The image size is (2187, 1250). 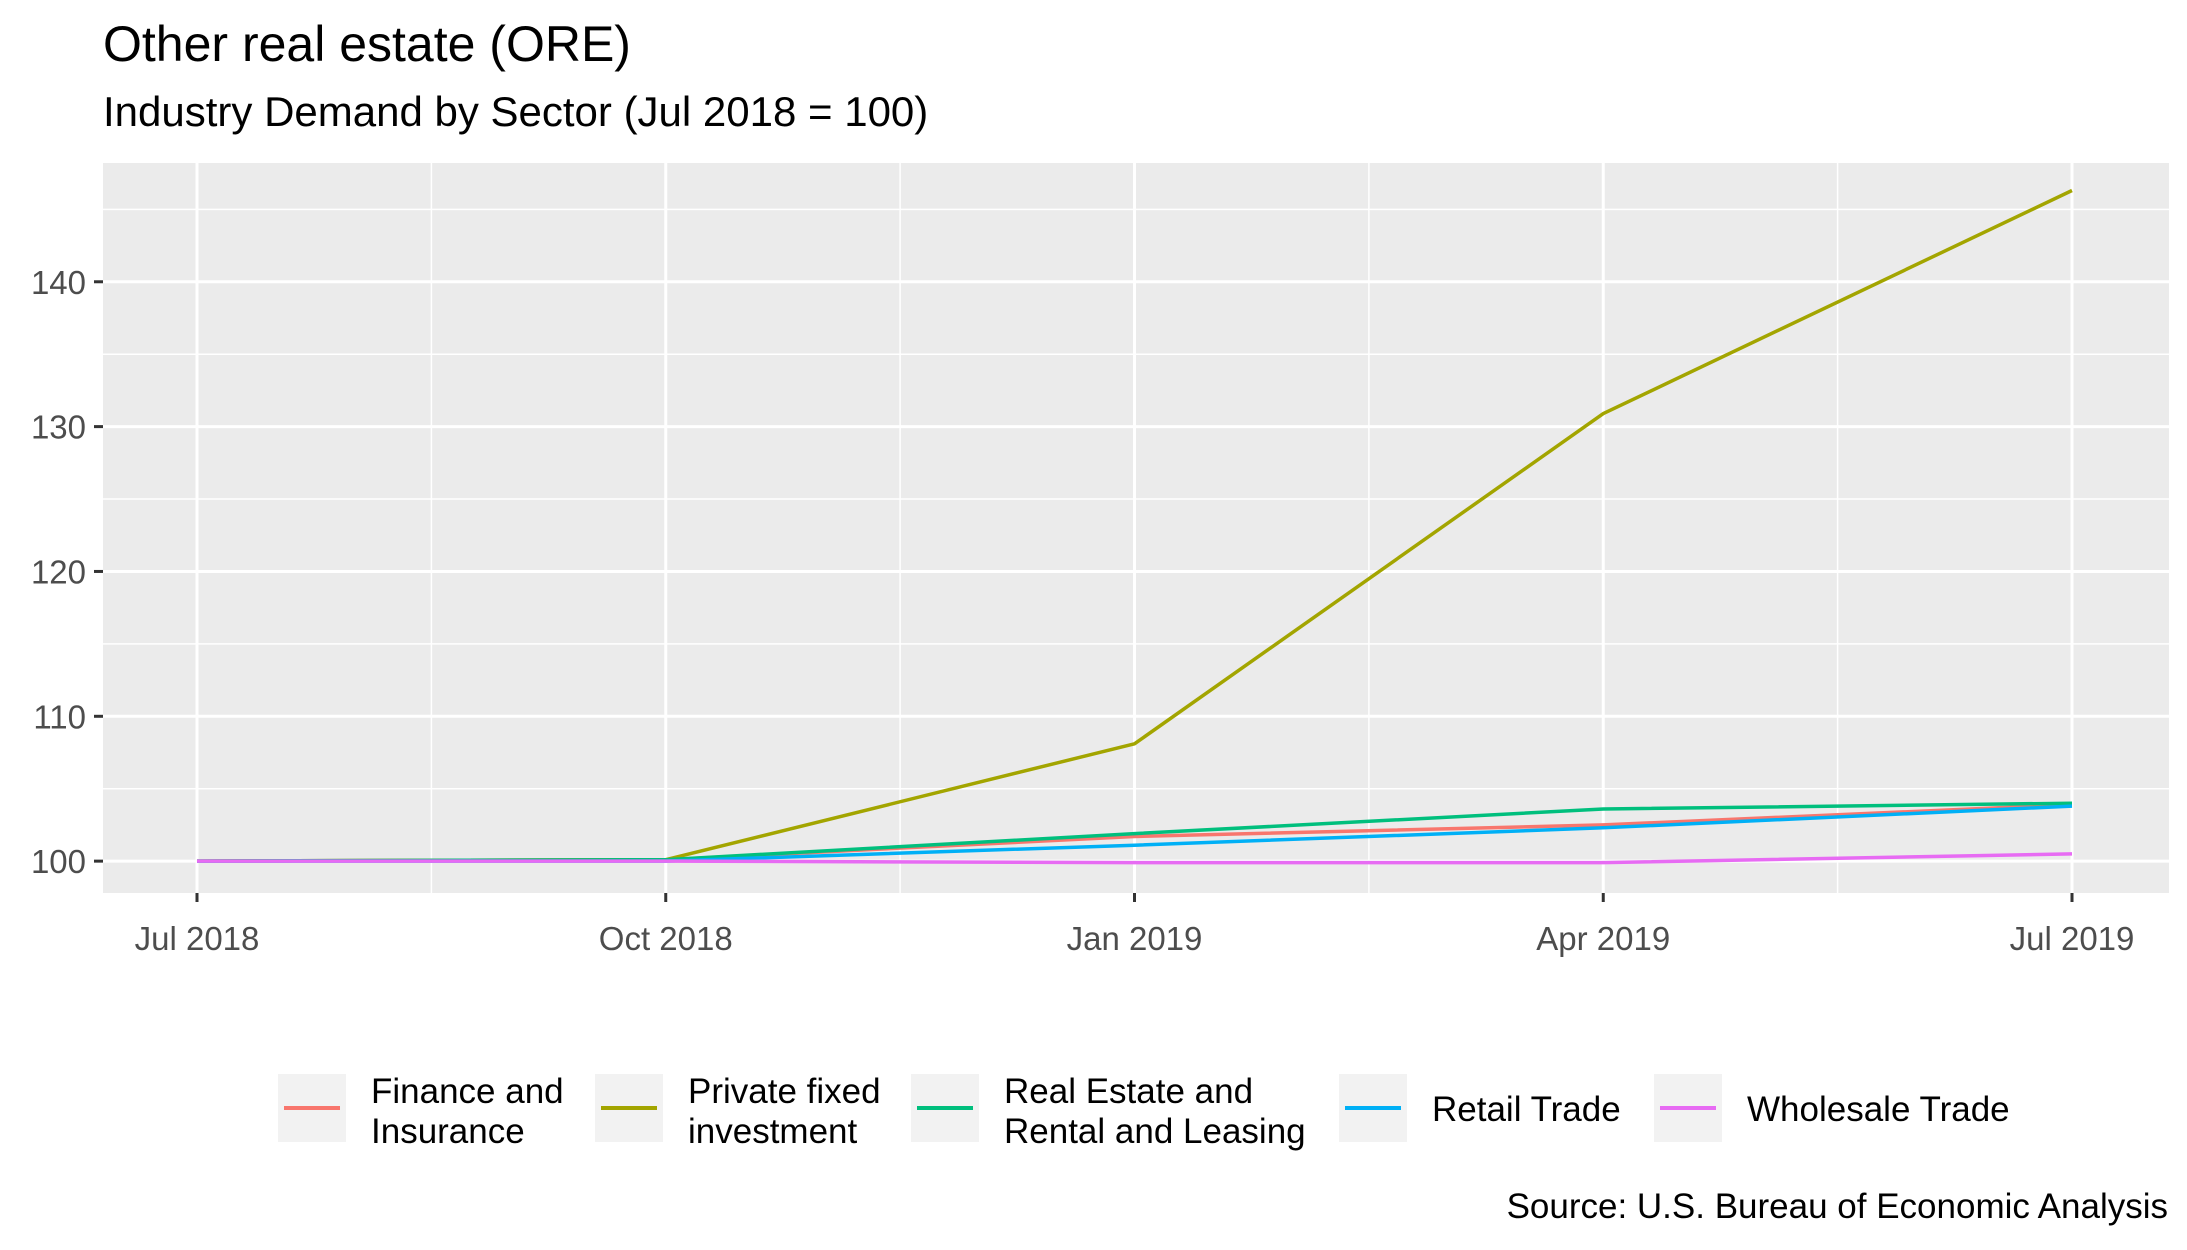 I want to click on y-axis: 100 110 120 130 140, so click(x=67, y=572).